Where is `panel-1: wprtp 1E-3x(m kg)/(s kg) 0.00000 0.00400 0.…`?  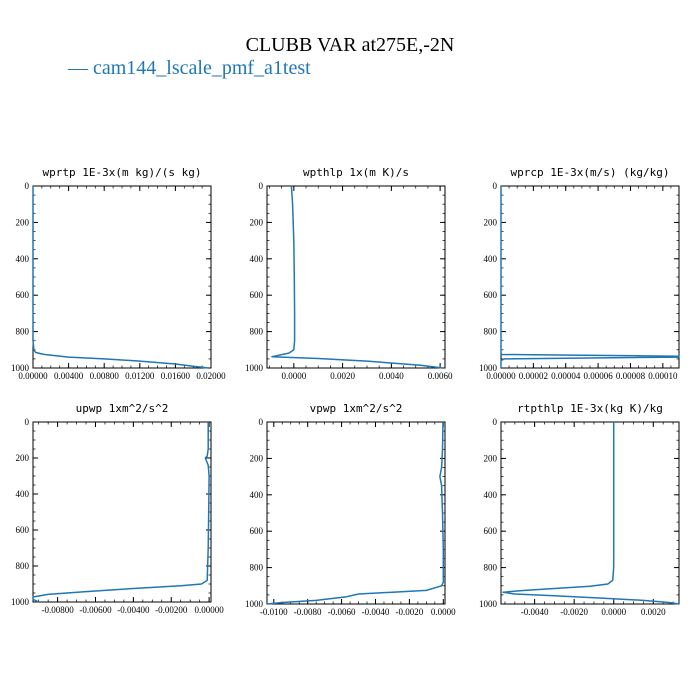
panel-1: wprtp 1E-3x(m kg)/(s kg) 0.00000 0.00400 0.… is located at coordinates (118, 273).